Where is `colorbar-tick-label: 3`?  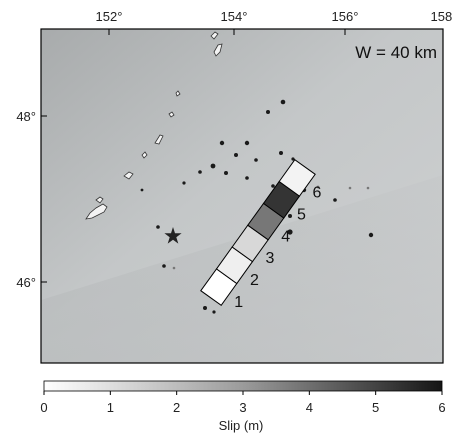
colorbar-tick-label: 3 is located at coordinates (242, 407).